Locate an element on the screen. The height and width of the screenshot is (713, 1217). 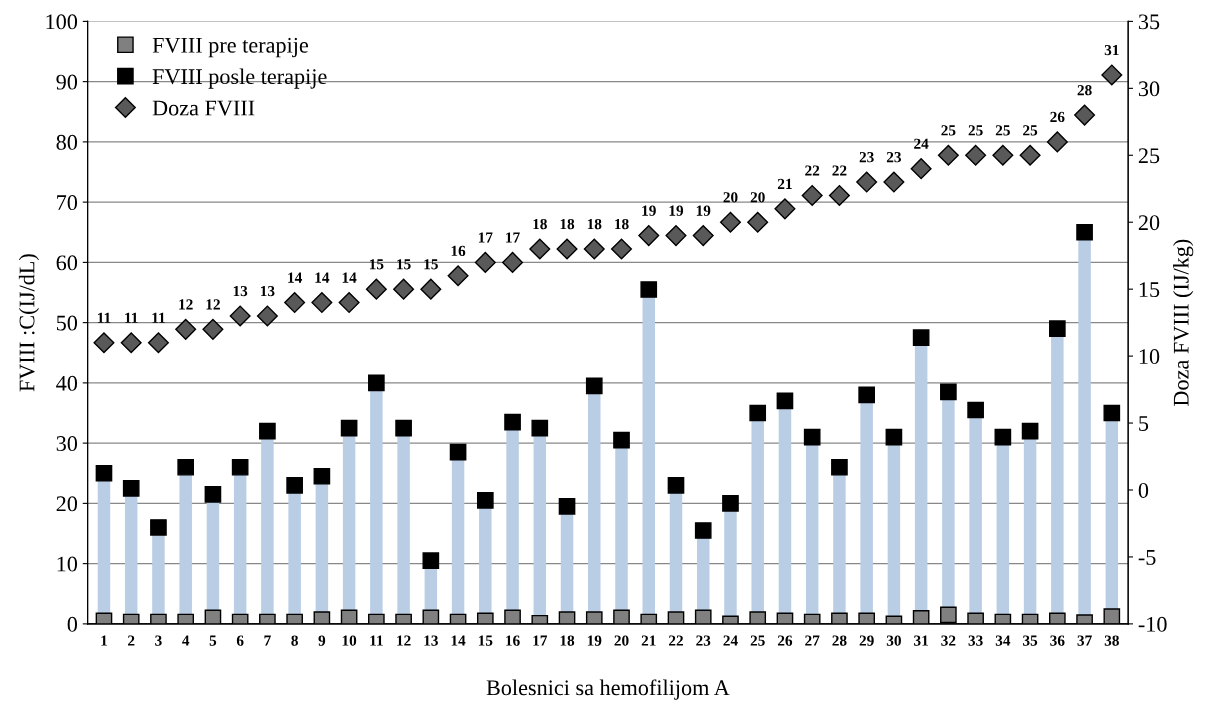
x-tick-label: 18 is located at coordinates (567, 640).